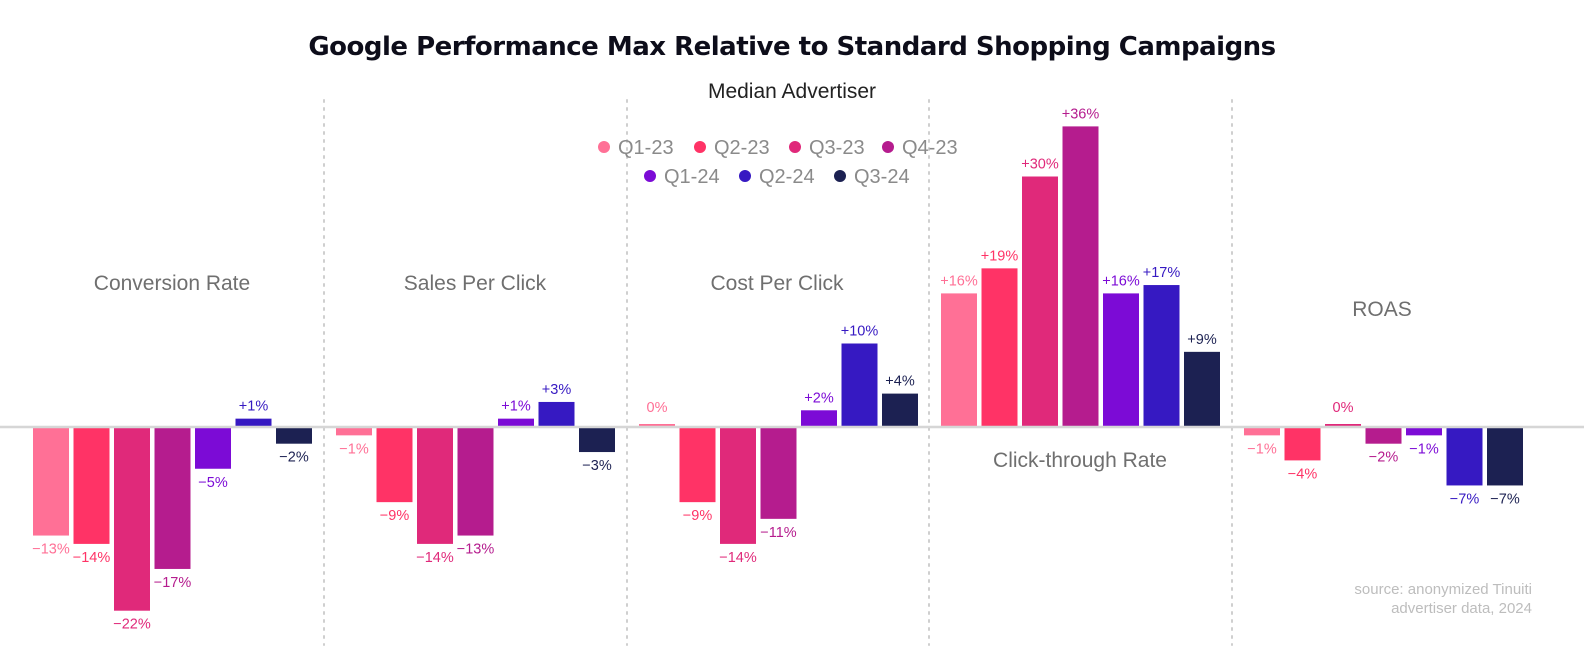 The width and height of the screenshot is (1584, 656). What do you see at coordinates (1080, 460) in the screenshot?
I see `category-label: Click-through Rate` at bounding box center [1080, 460].